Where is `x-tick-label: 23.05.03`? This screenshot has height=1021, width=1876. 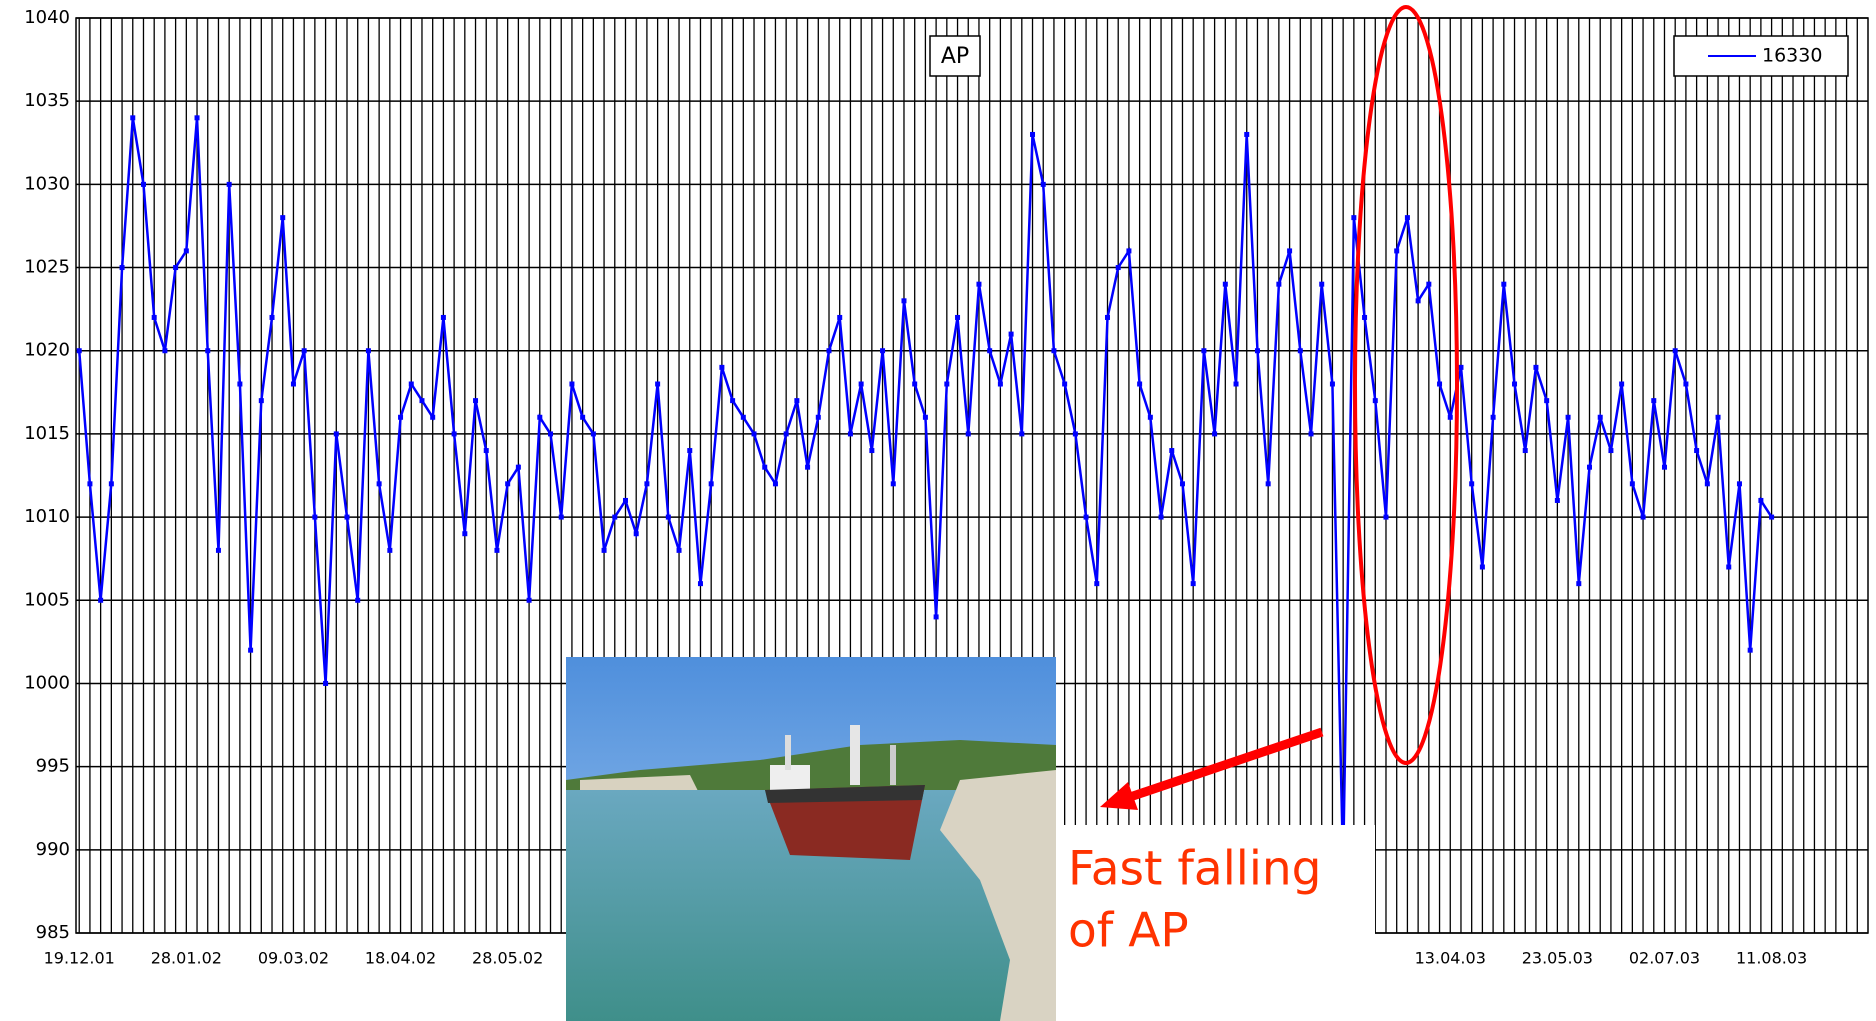
x-tick-label: 23.05.03 is located at coordinates (1557, 958).